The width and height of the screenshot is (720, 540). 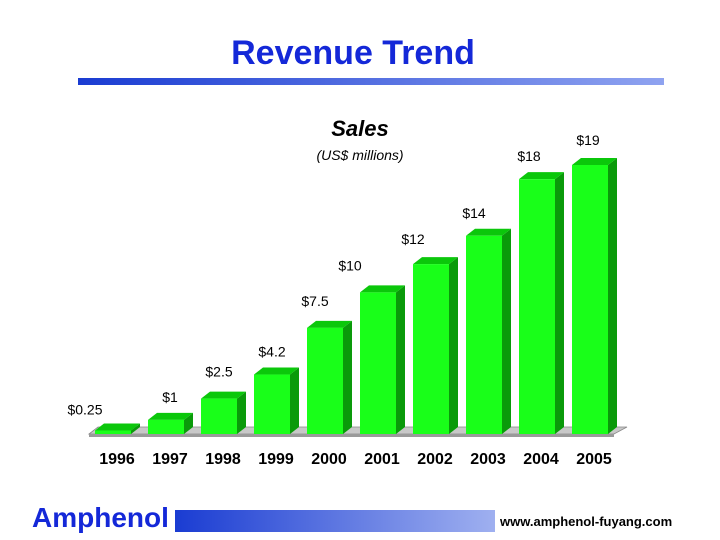 I want to click on x-tick-1996: 1996, so click(x=117, y=459).